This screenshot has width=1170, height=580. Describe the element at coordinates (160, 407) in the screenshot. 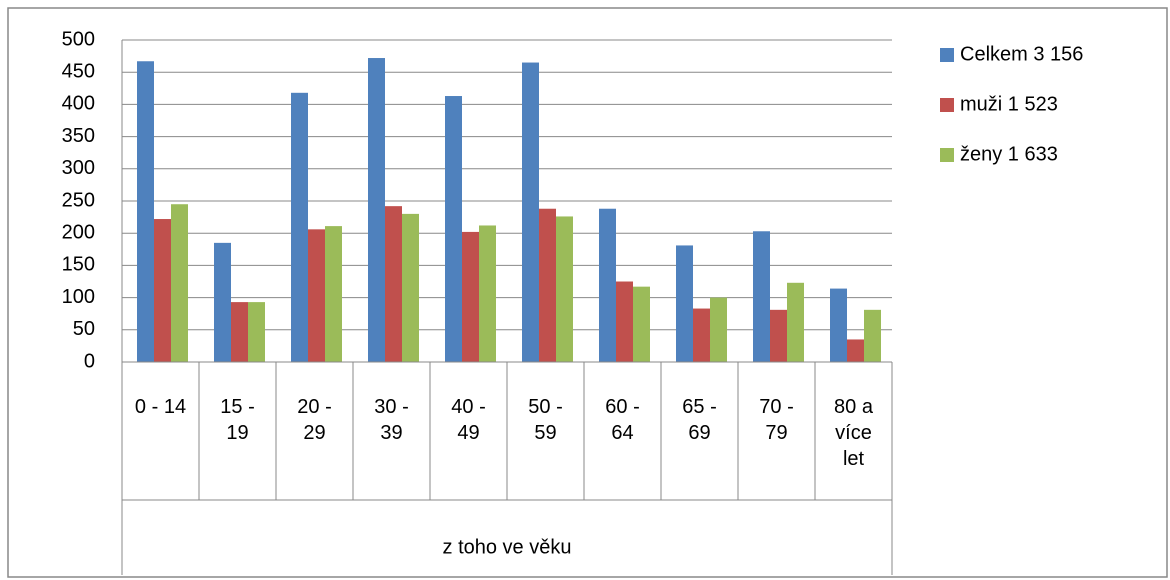

I see `x-tick-label: 0 - 14` at that location.